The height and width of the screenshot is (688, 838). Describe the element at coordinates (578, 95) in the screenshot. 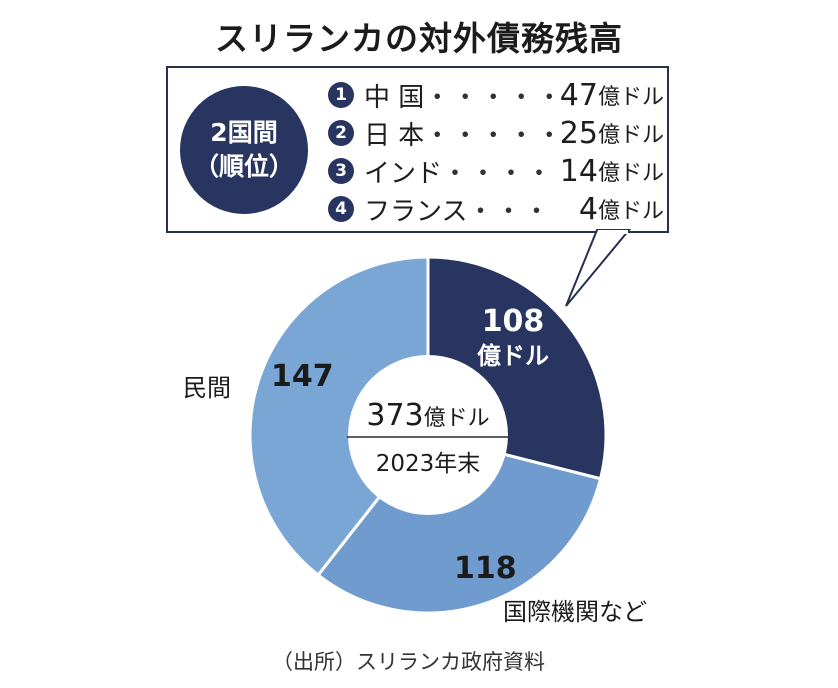

I see `rank-value: 47` at that location.